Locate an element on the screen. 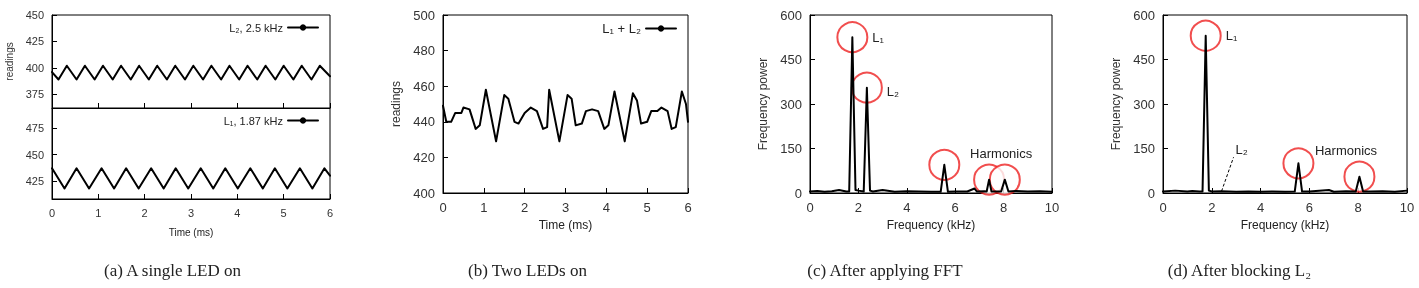 This screenshot has width=1419, height=288. y-tick-label: 475 is located at coordinates (34, 128).